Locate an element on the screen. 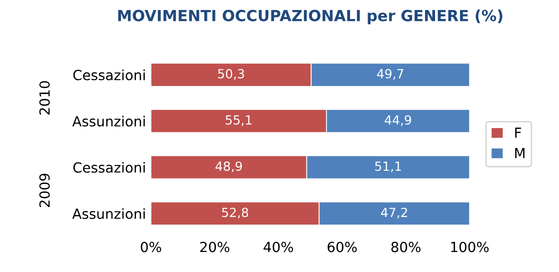 The image size is (559, 272). legend-label: M is located at coordinates (519, 153).